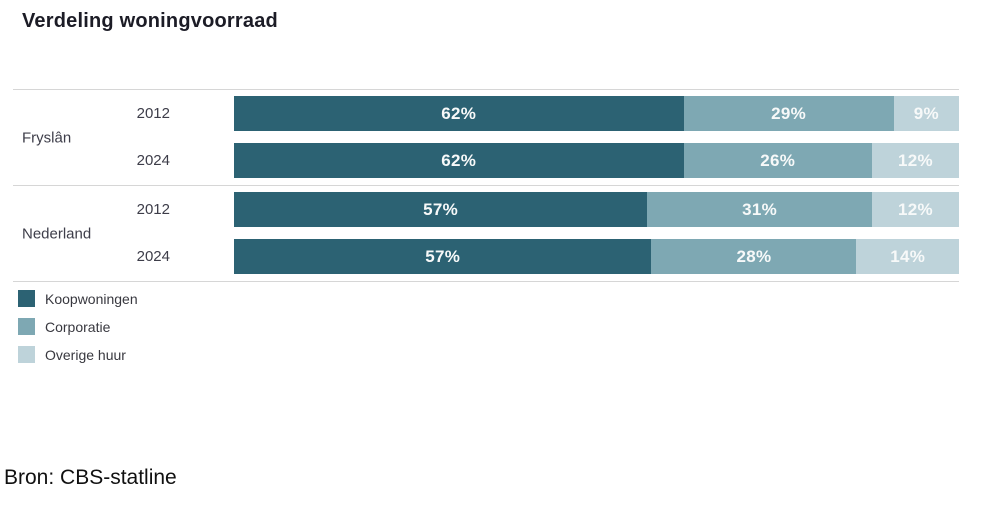  I want to click on legend-label: Overige huur, so click(85, 354).